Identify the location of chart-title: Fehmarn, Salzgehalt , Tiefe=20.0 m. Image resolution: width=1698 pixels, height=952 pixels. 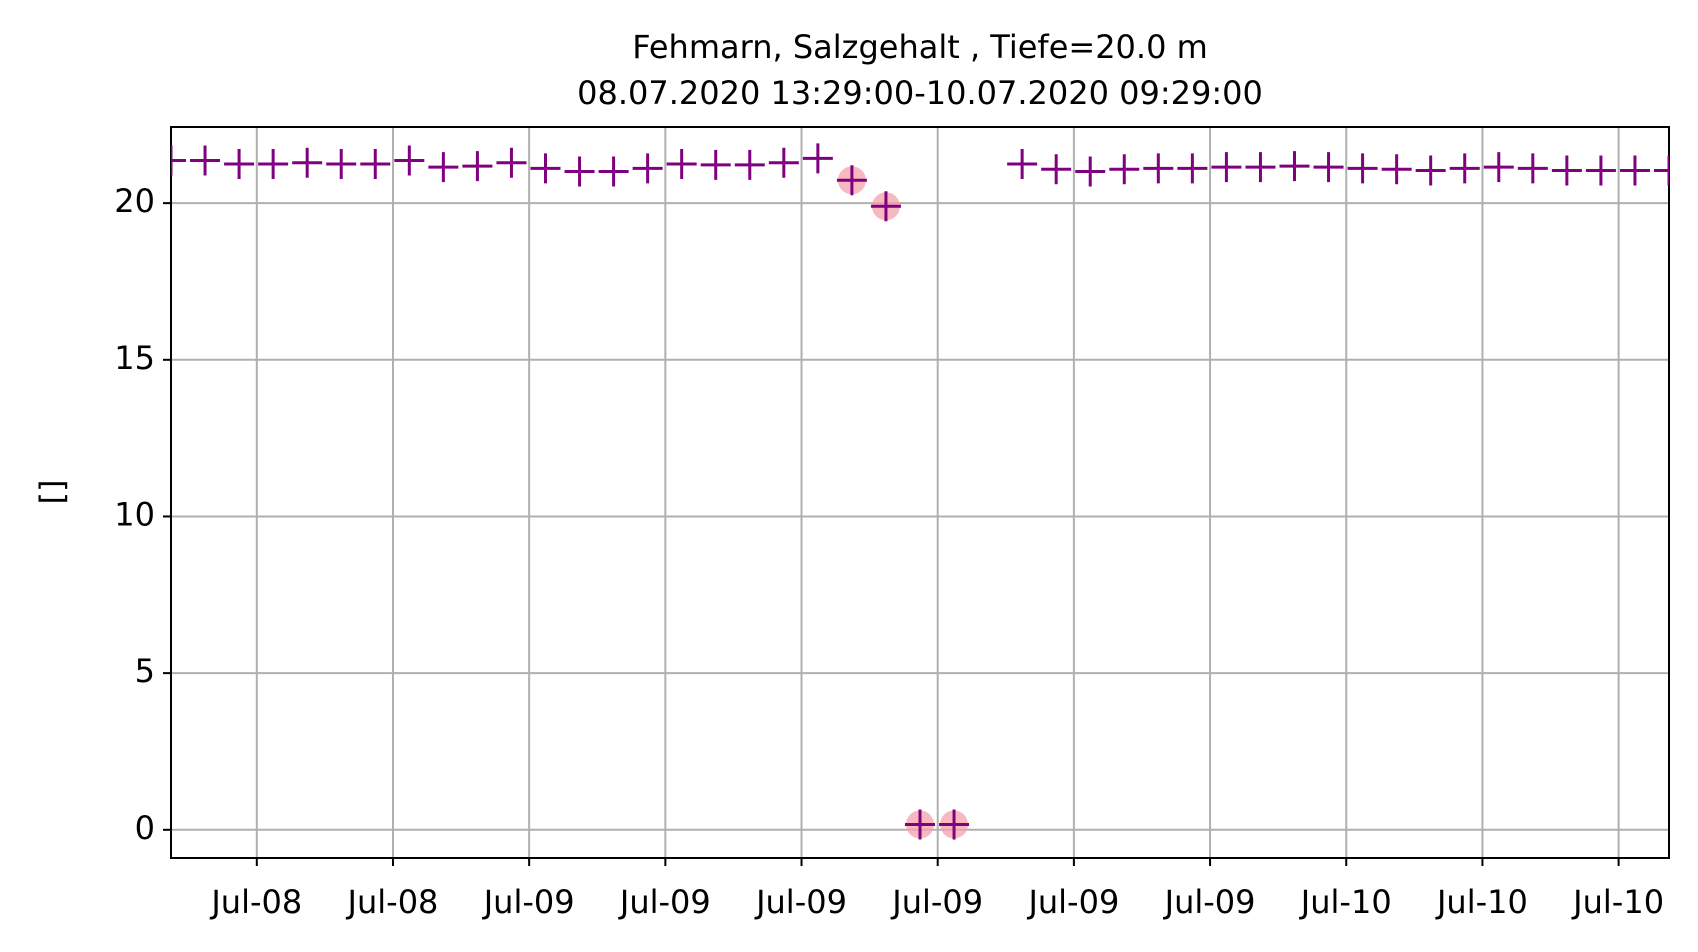
(920, 47).